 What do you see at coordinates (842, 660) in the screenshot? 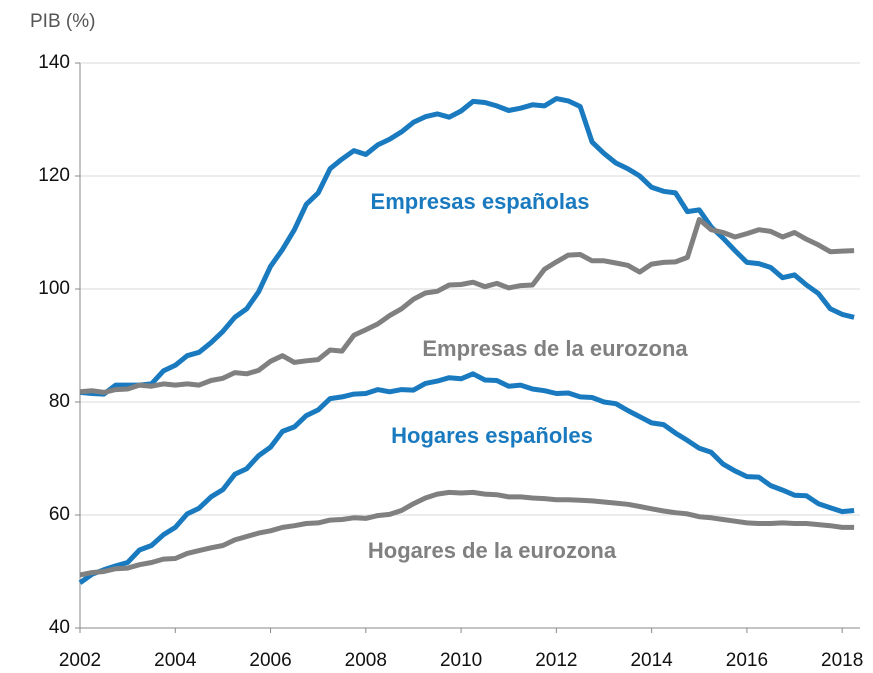
I see `x-tick-label: 2018` at bounding box center [842, 660].